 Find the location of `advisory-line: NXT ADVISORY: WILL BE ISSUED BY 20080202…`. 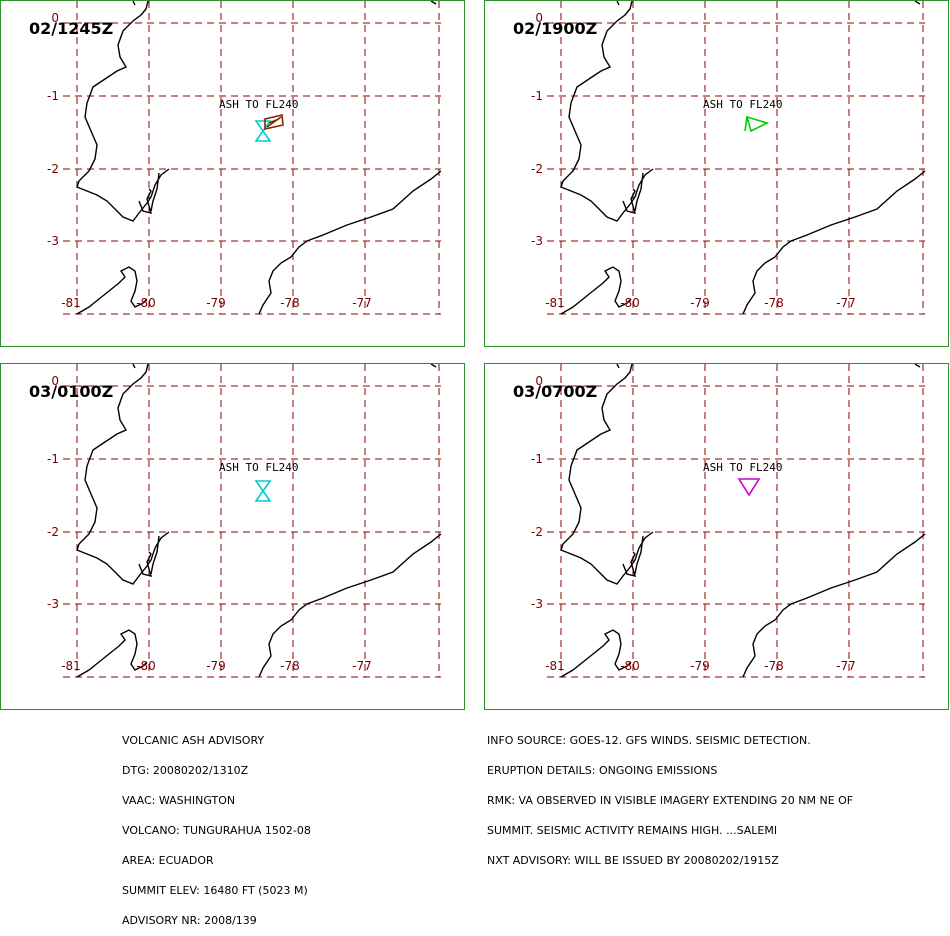

advisory-line: NXT ADVISORY: WILL BE ISSUED BY 20080202… is located at coordinates (633, 860).